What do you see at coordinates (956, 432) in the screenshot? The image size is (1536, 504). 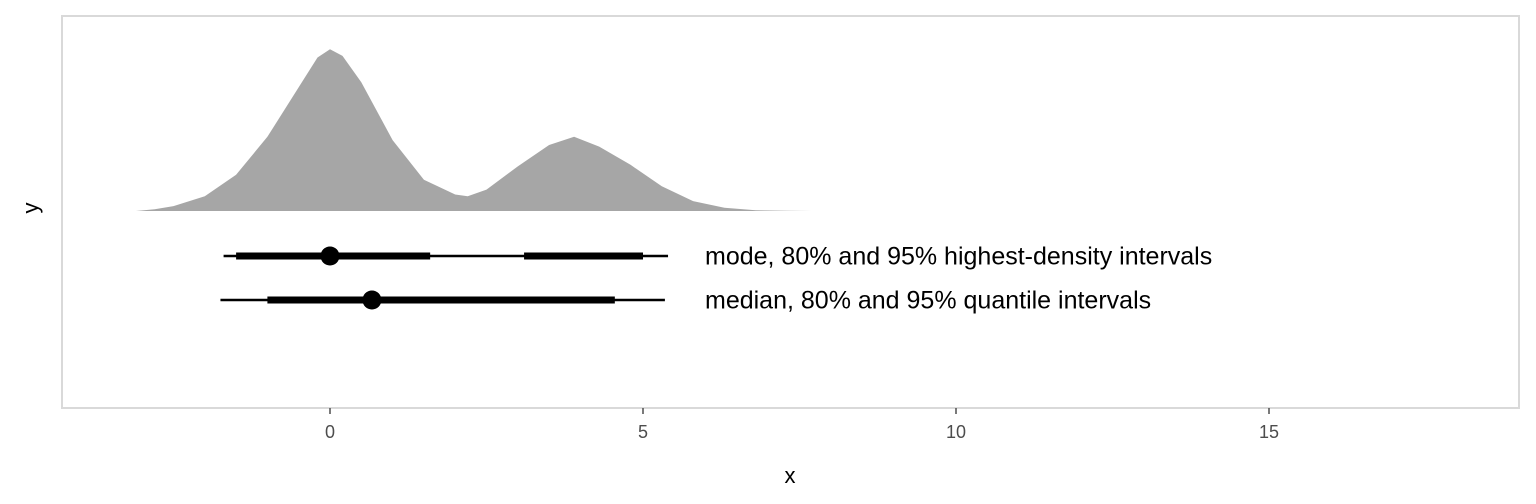 I see `x-tick-label: 10` at bounding box center [956, 432].